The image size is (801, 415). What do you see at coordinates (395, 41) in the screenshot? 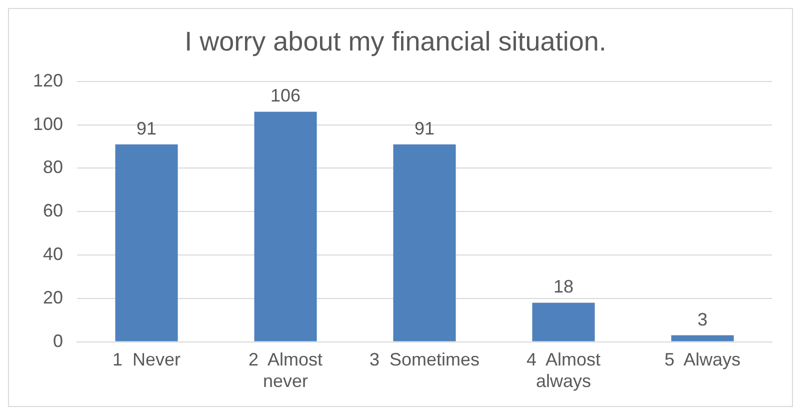
I see `chart-title: I worry about my financial situation.` at bounding box center [395, 41].